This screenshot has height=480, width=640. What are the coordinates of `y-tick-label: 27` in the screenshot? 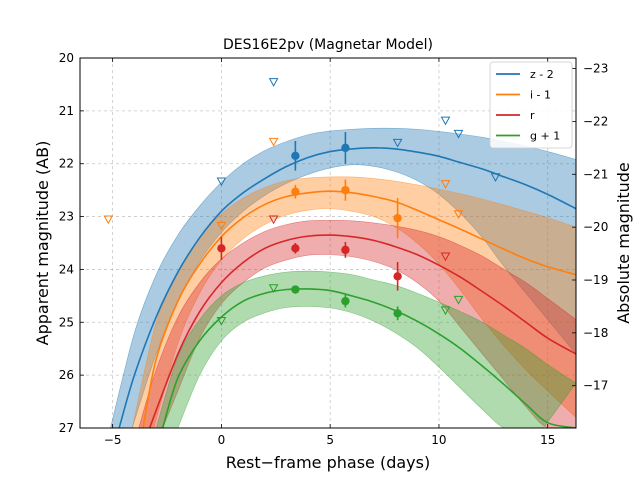 It's located at (66, 428).